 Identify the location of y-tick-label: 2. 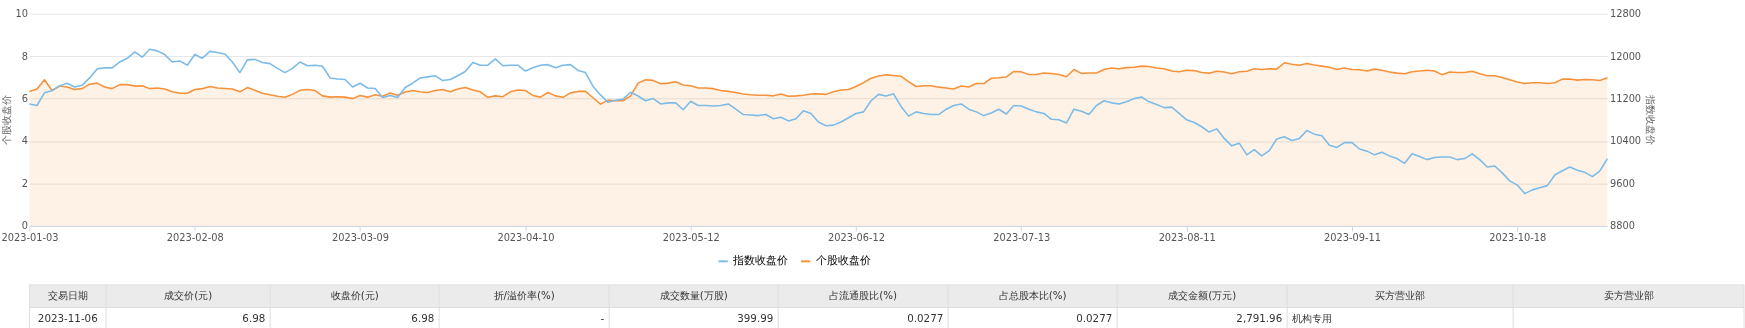
(24, 183).